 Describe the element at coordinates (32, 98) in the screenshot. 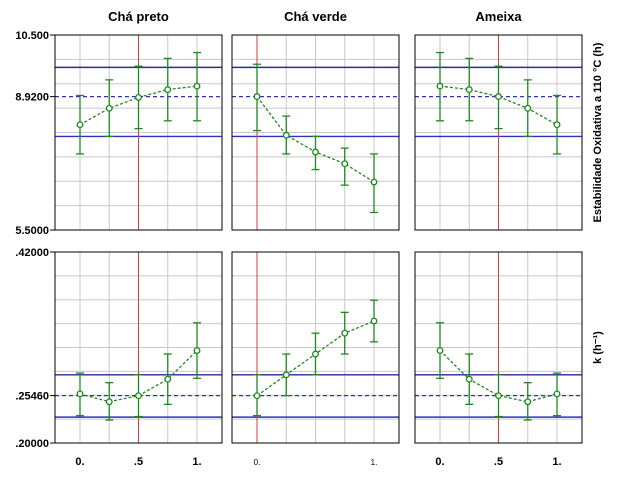

I see `y-tick-label: 8.9200` at that location.